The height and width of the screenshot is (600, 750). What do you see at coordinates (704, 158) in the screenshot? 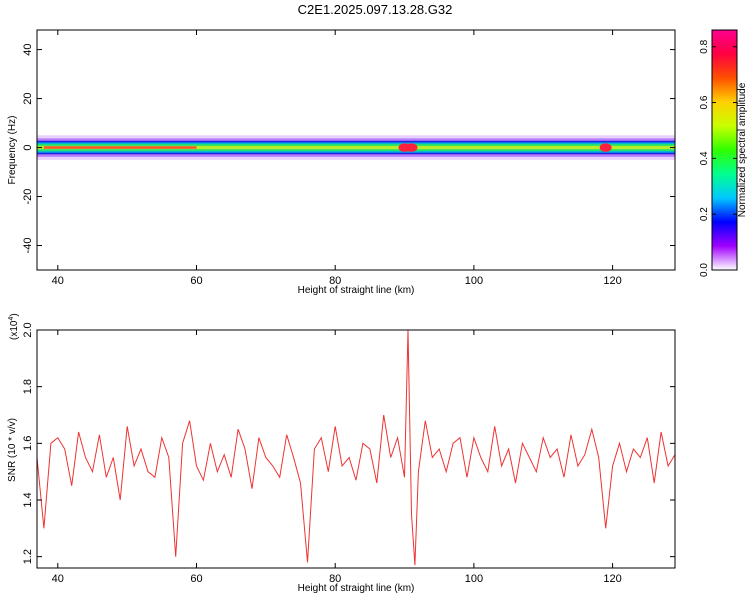
I see `colorbar-tick-label: 0.4` at bounding box center [704, 158].